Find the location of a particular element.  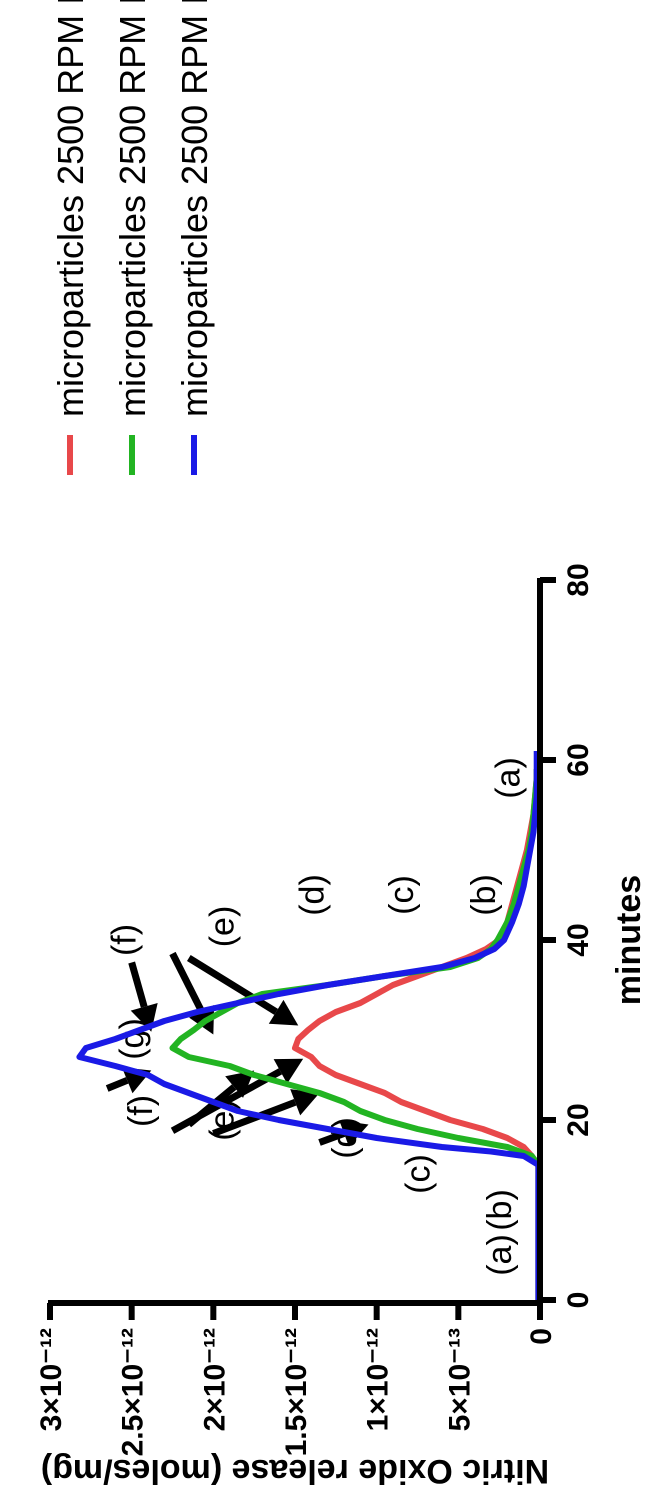

x-tick-label: 0 is located at coordinates (578, 1300).